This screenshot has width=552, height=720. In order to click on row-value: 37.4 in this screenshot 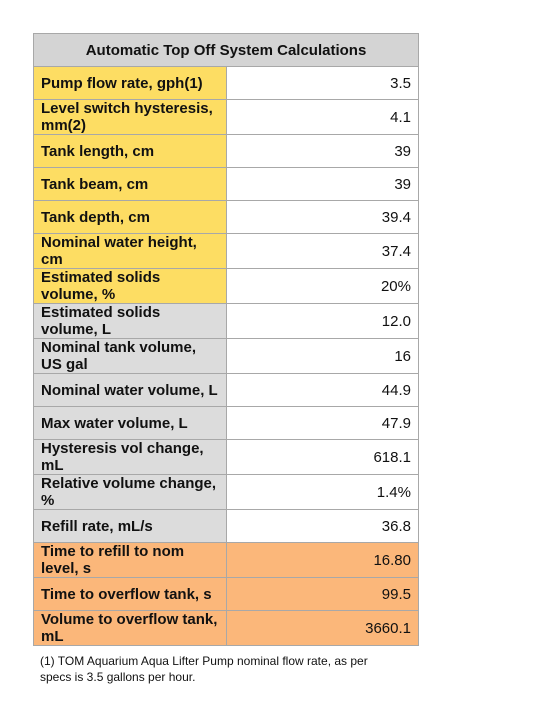, I will do `click(322, 251)`.